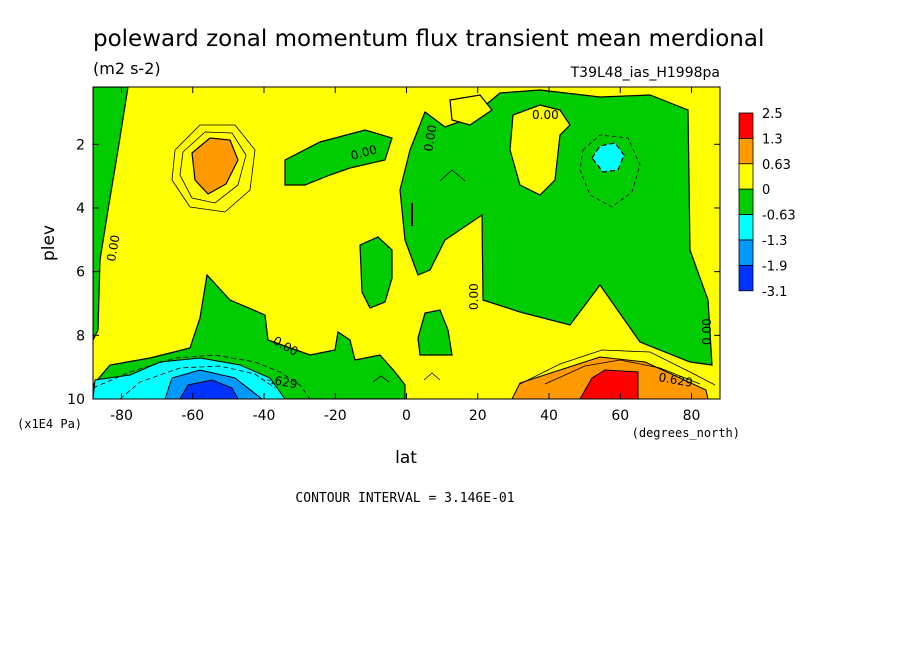 The width and height of the screenshot is (904, 654). Describe the element at coordinates (209, 389) in the screenshot. I see `deep-blue-region-south` at that location.